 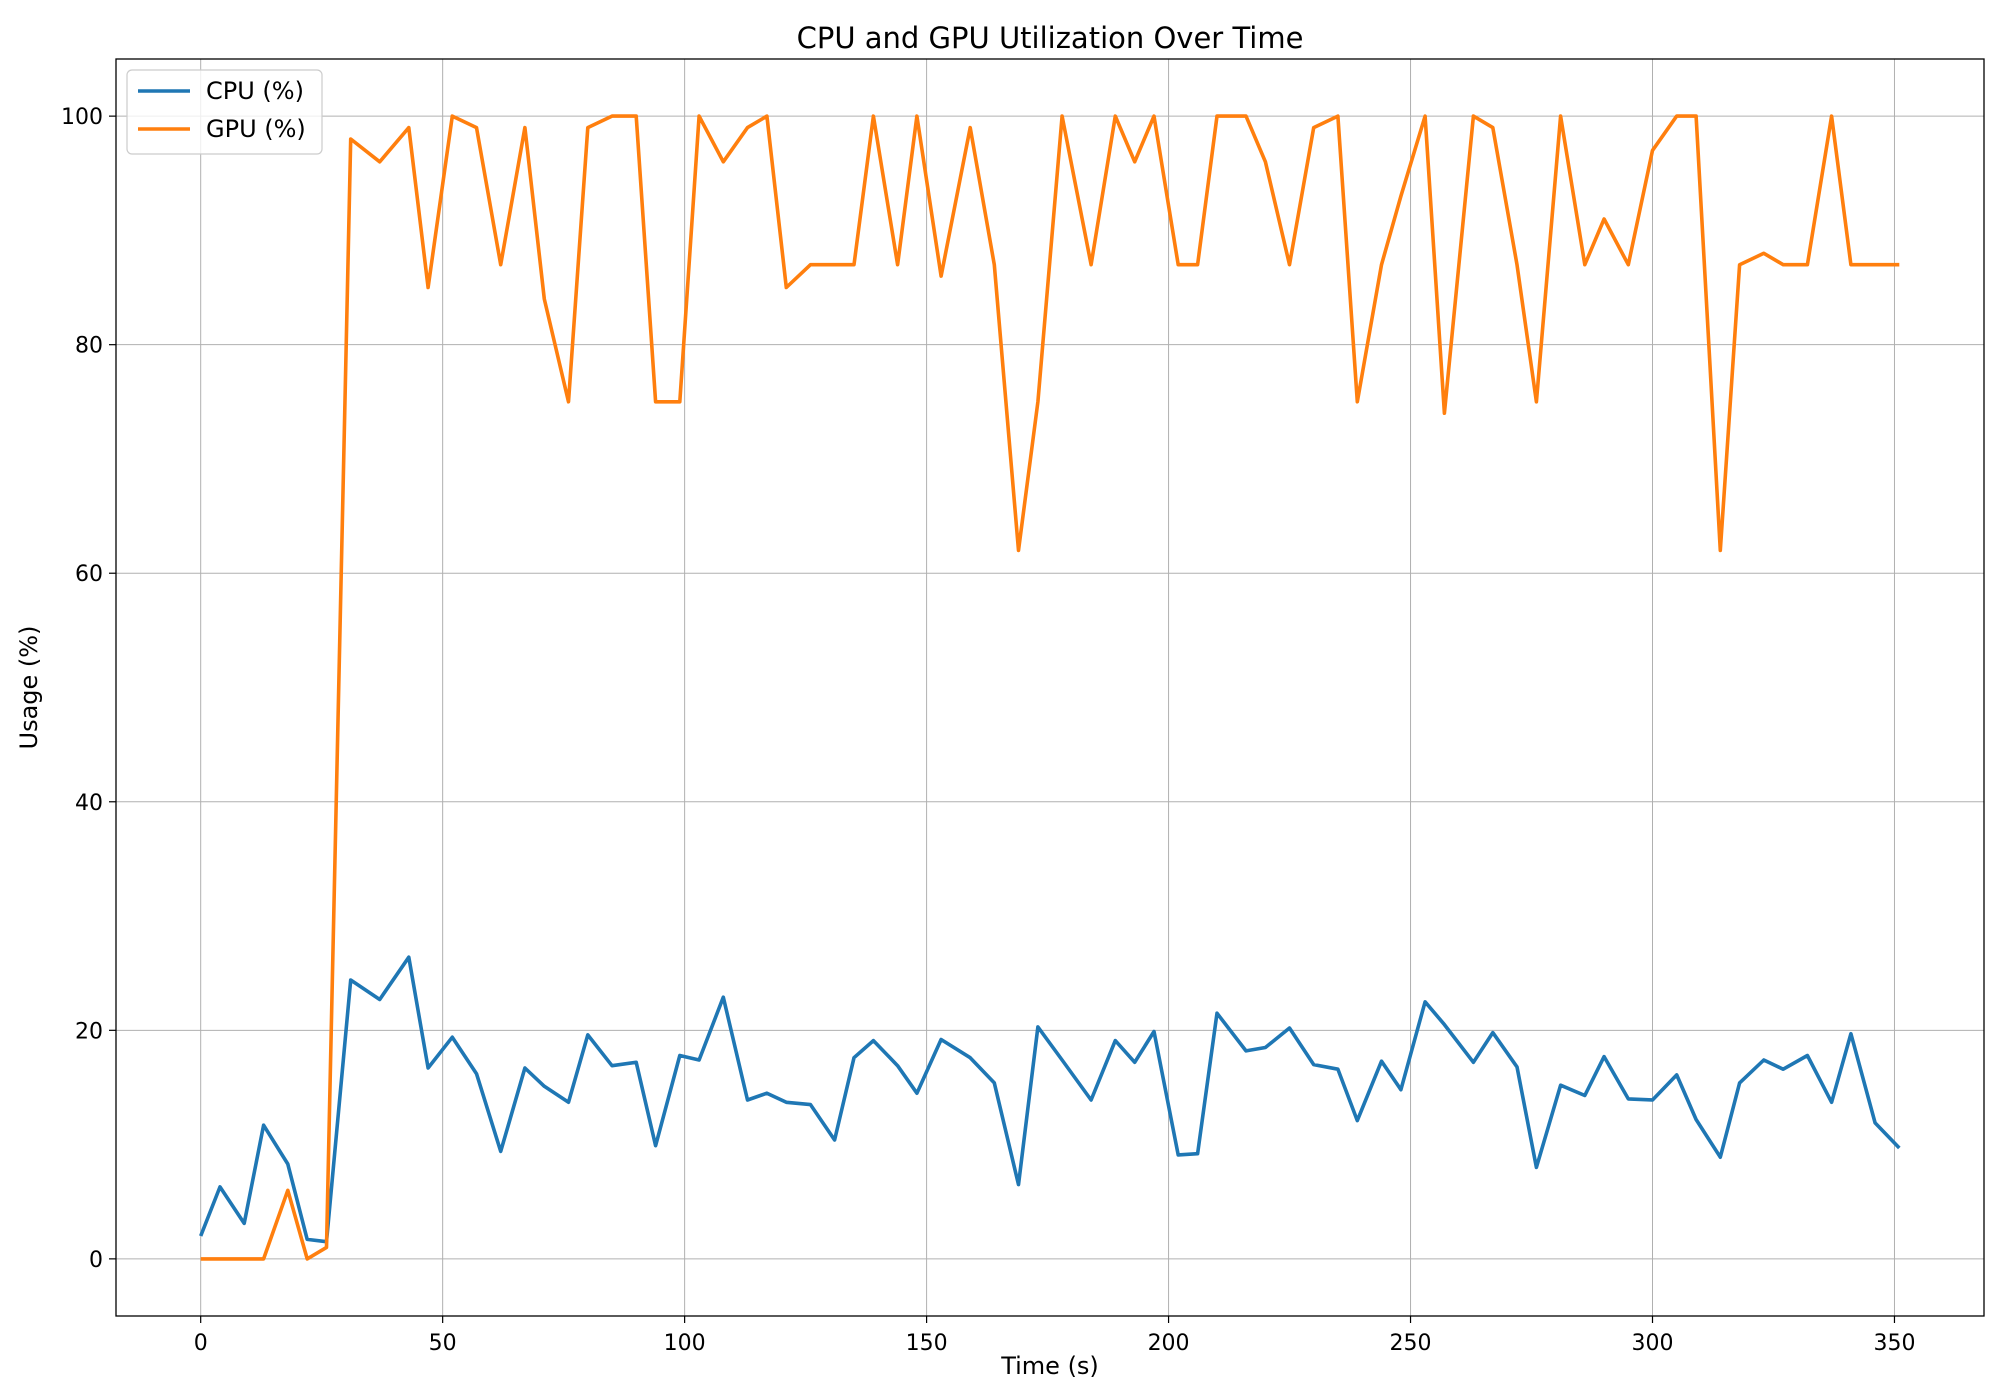 What do you see at coordinates (443, 1343) in the screenshot?
I see `x-tick-label: 50` at bounding box center [443, 1343].